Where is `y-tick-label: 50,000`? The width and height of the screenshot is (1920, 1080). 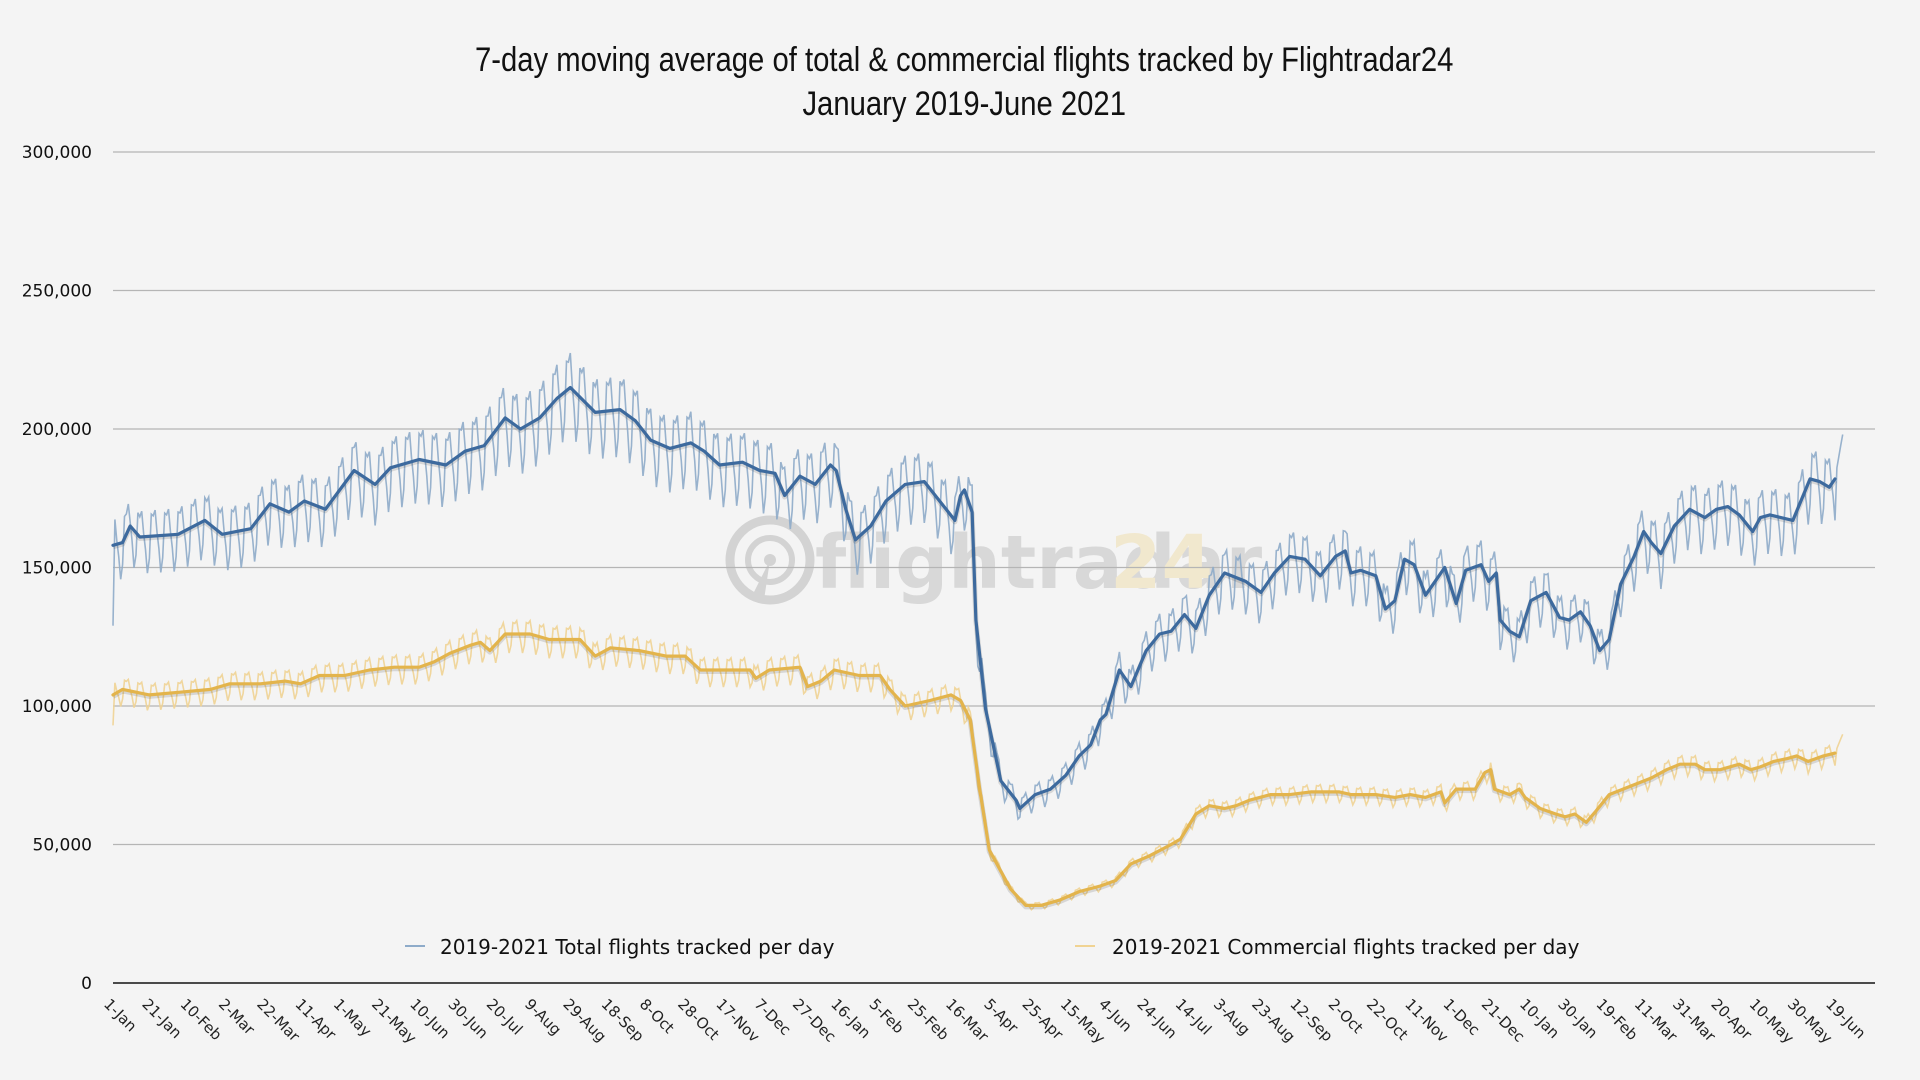 y-tick-label: 50,000 is located at coordinates (62, 846).